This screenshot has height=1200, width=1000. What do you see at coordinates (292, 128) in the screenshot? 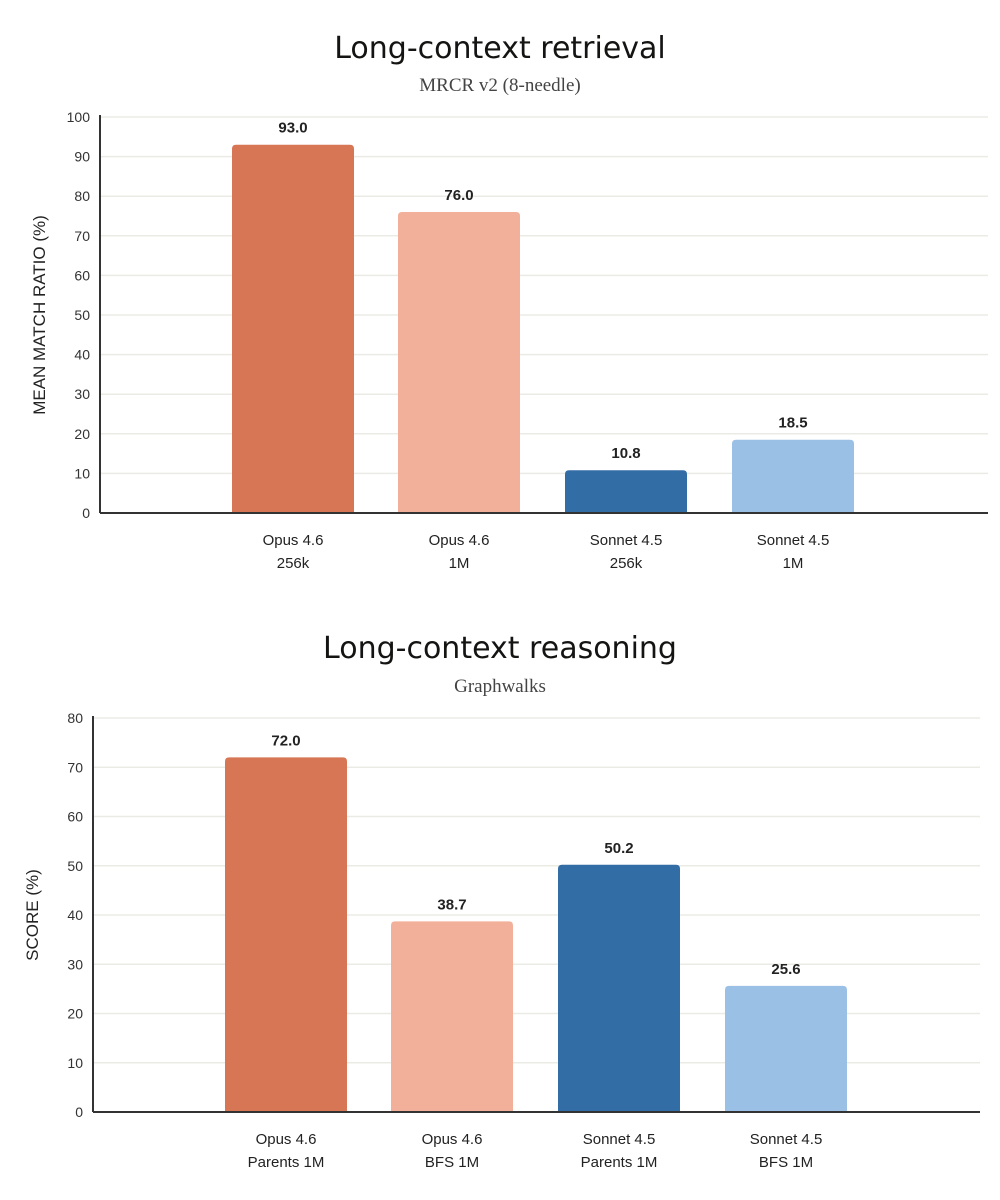
I see `data-label: 93.0` at bounding box center [292, 128].